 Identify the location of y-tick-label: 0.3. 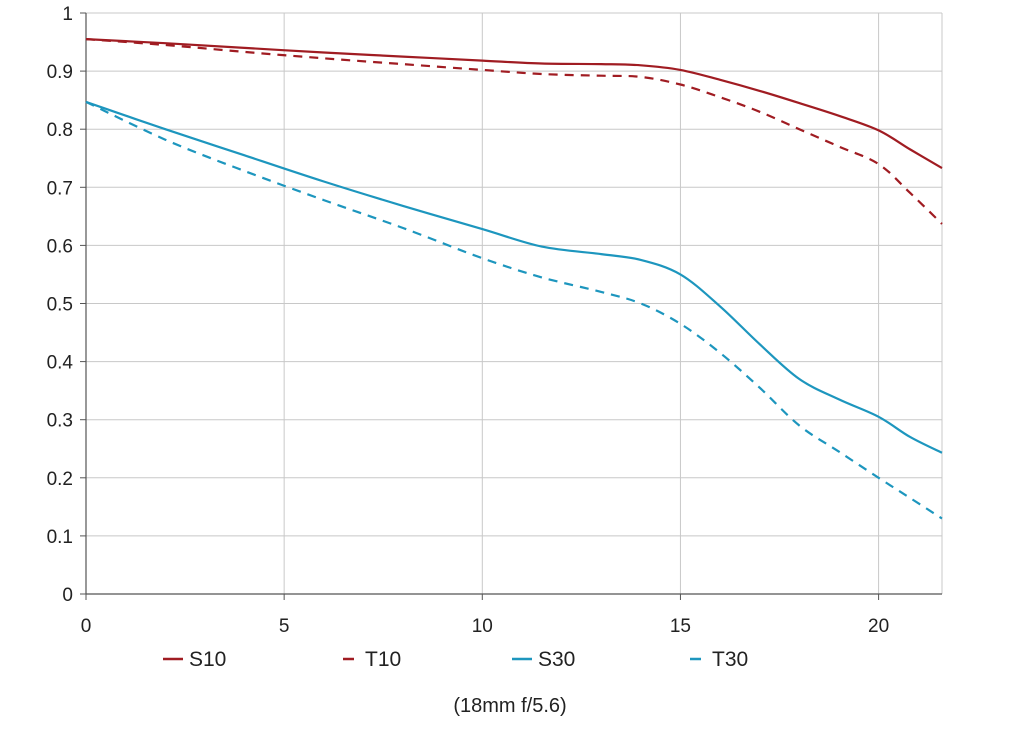
(60, 421).